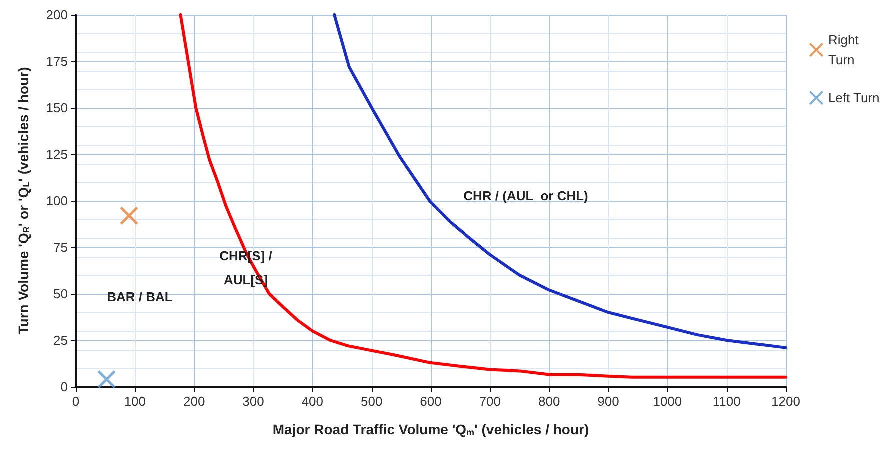  Describe the element at coordinates (609, 401) in the screenshot. I see `x-tick-label: 900` at that location.